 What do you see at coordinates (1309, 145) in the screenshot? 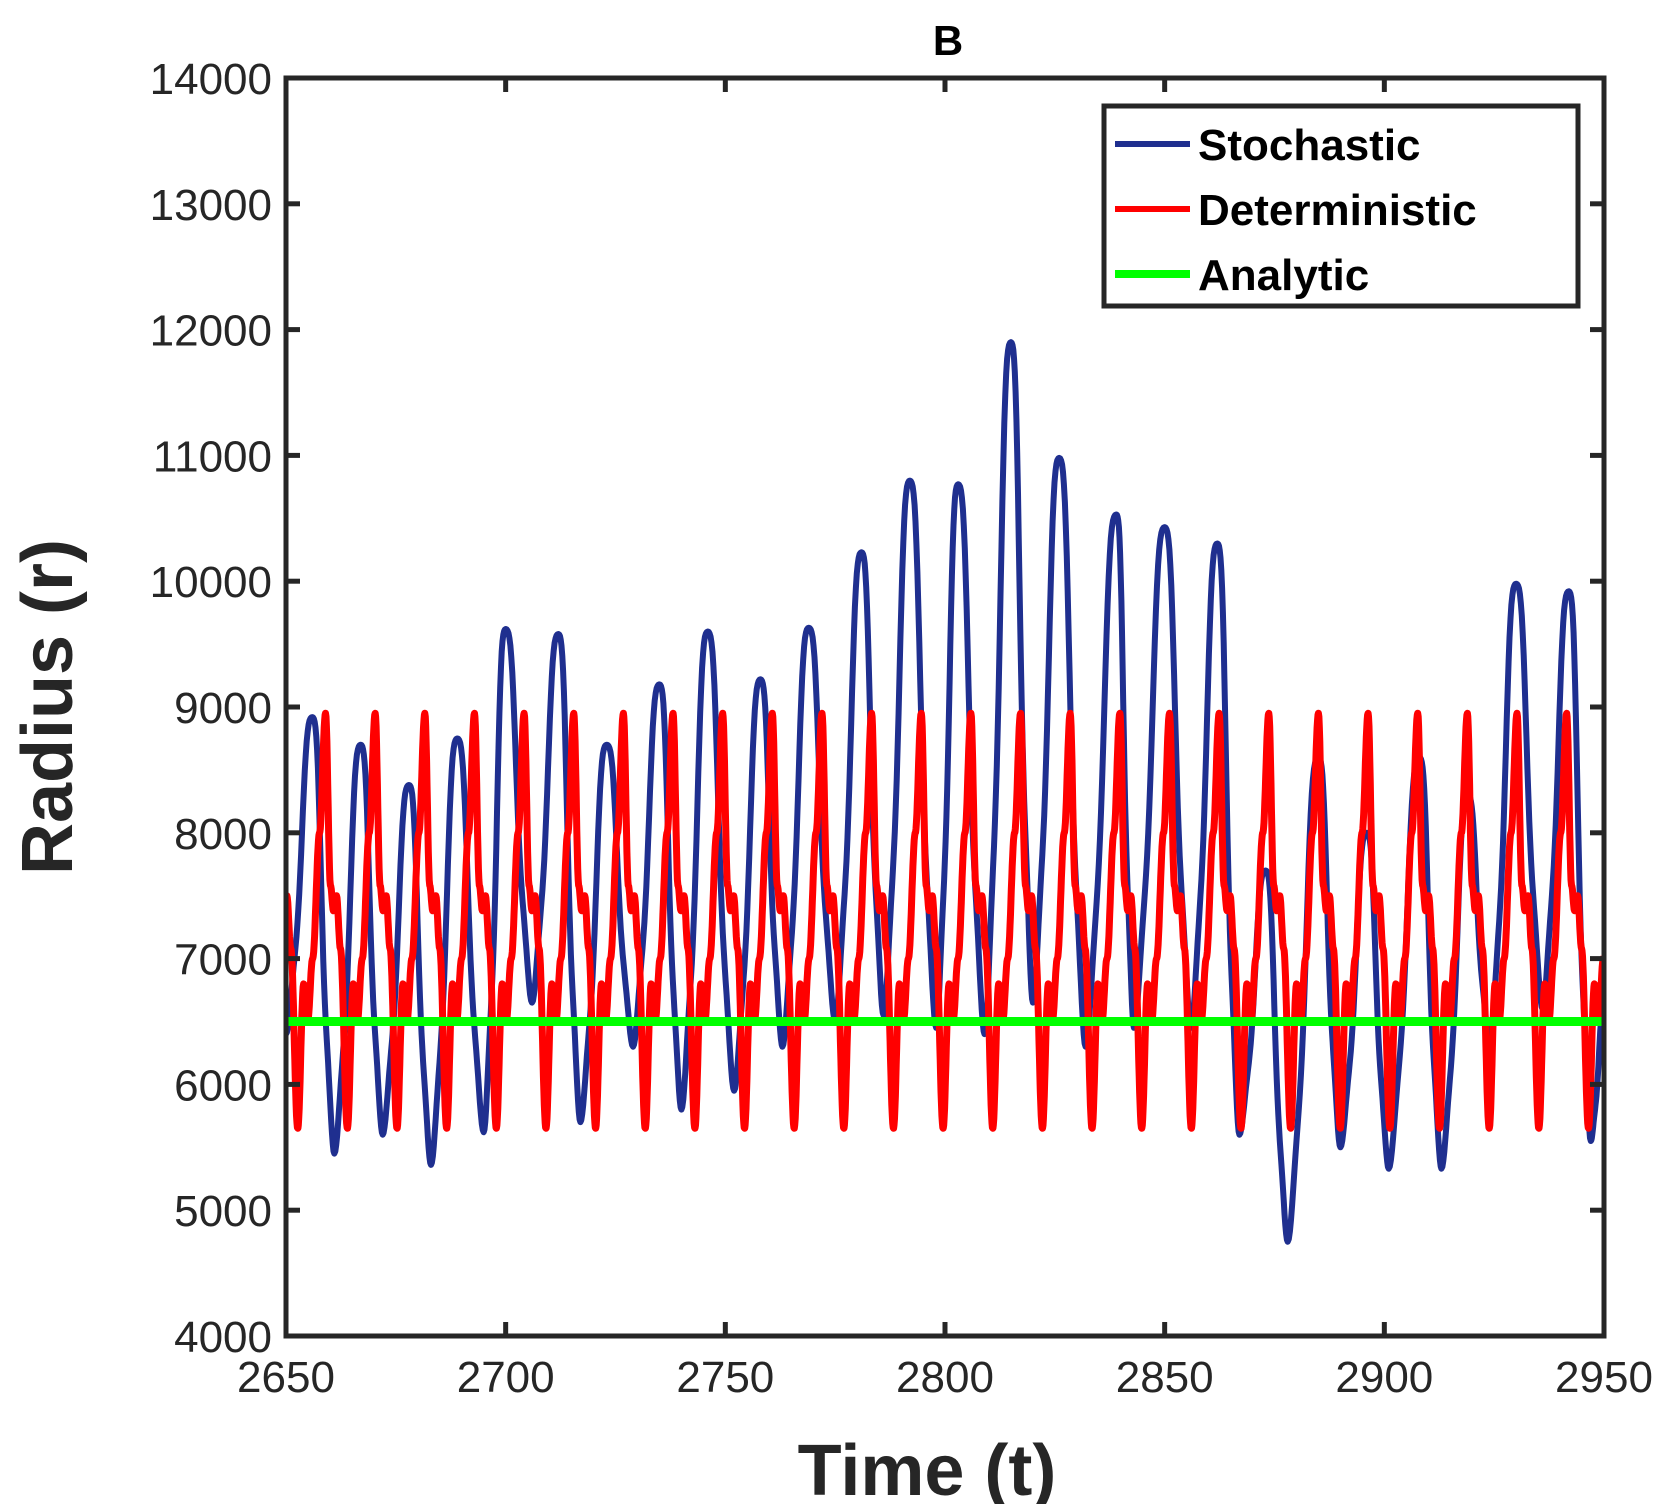
I see `legend-label-stochastic: Stochastic` at bounding box center [1309, 145].